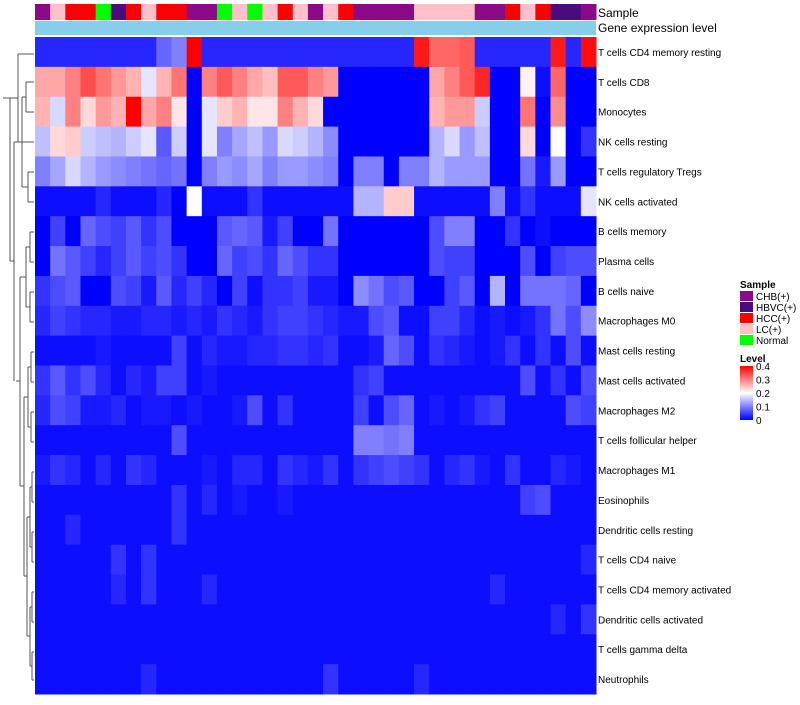  What do you see at coordinates (768, 330) in the screenshot?
I see `legend-sample-label: LC(+)` at bounding box center [768, 330].